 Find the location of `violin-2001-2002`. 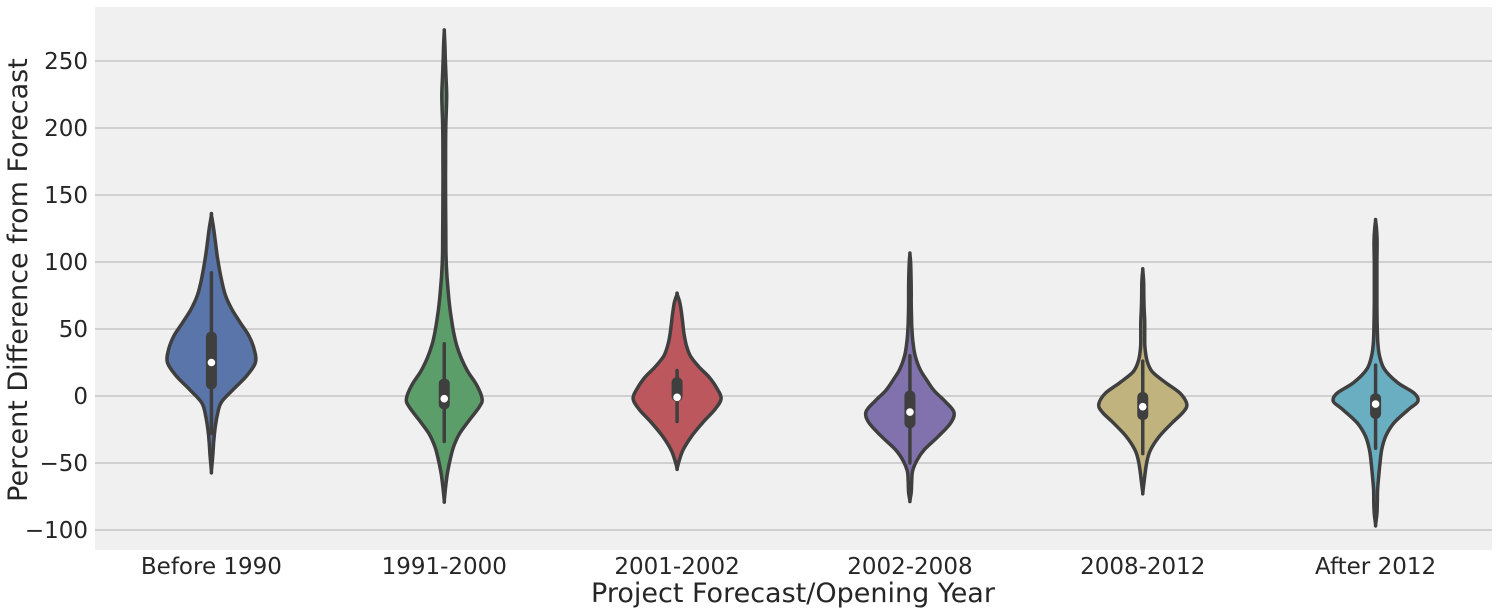

violin-2001-2002 is located at coordinates (677, 381).